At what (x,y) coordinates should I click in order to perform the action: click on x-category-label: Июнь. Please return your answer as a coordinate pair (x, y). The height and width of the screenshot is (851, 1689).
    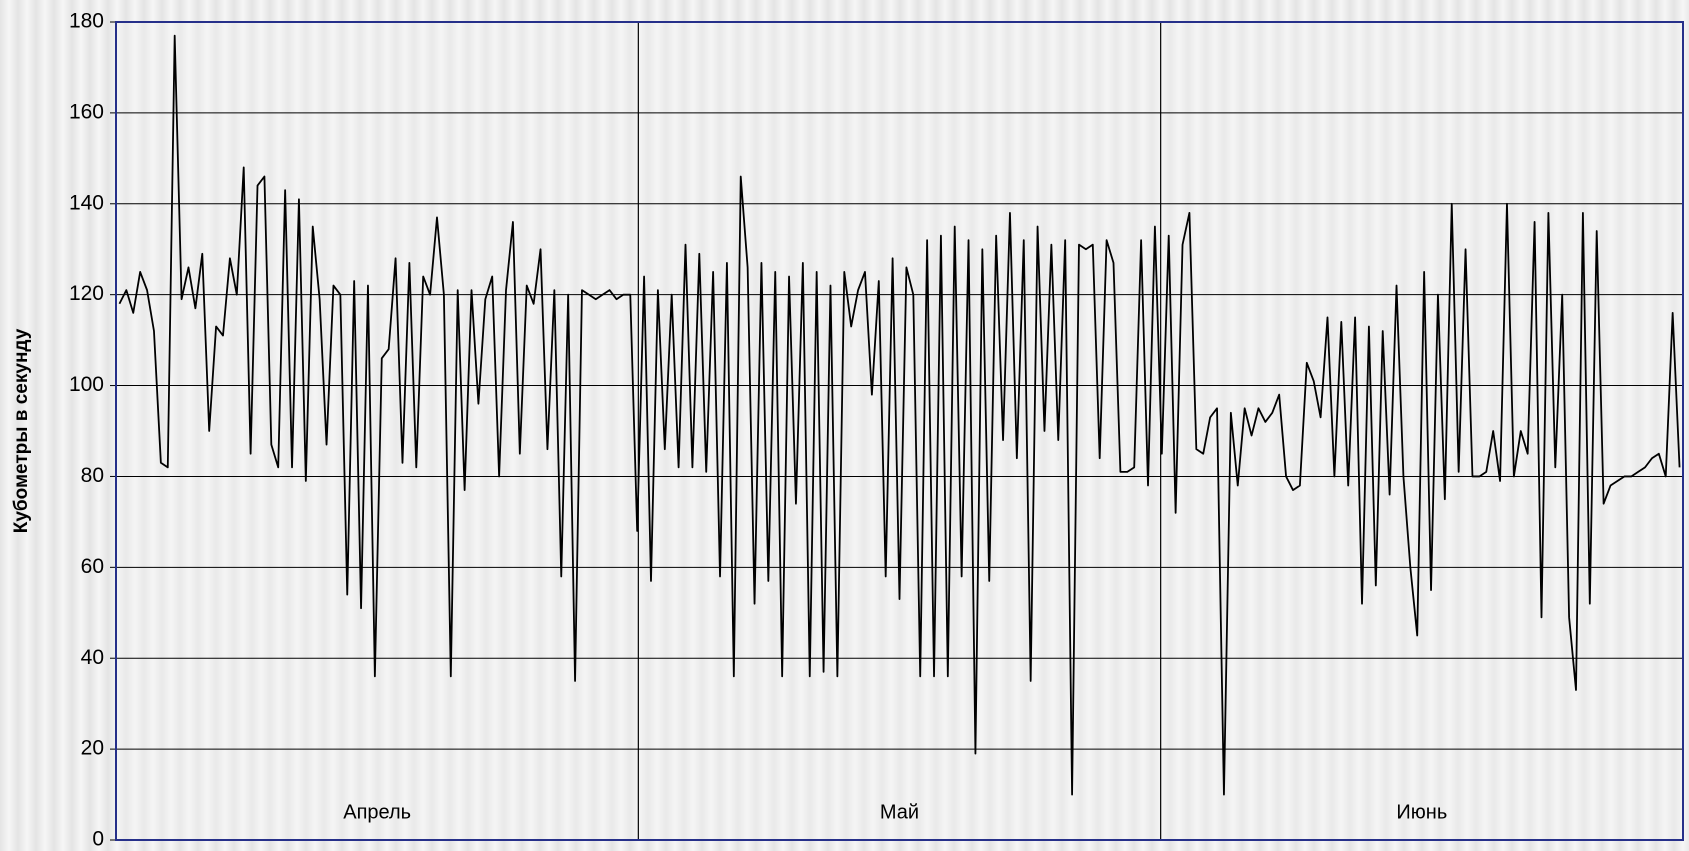
    Looking at the image, I should click on (1421, 812).